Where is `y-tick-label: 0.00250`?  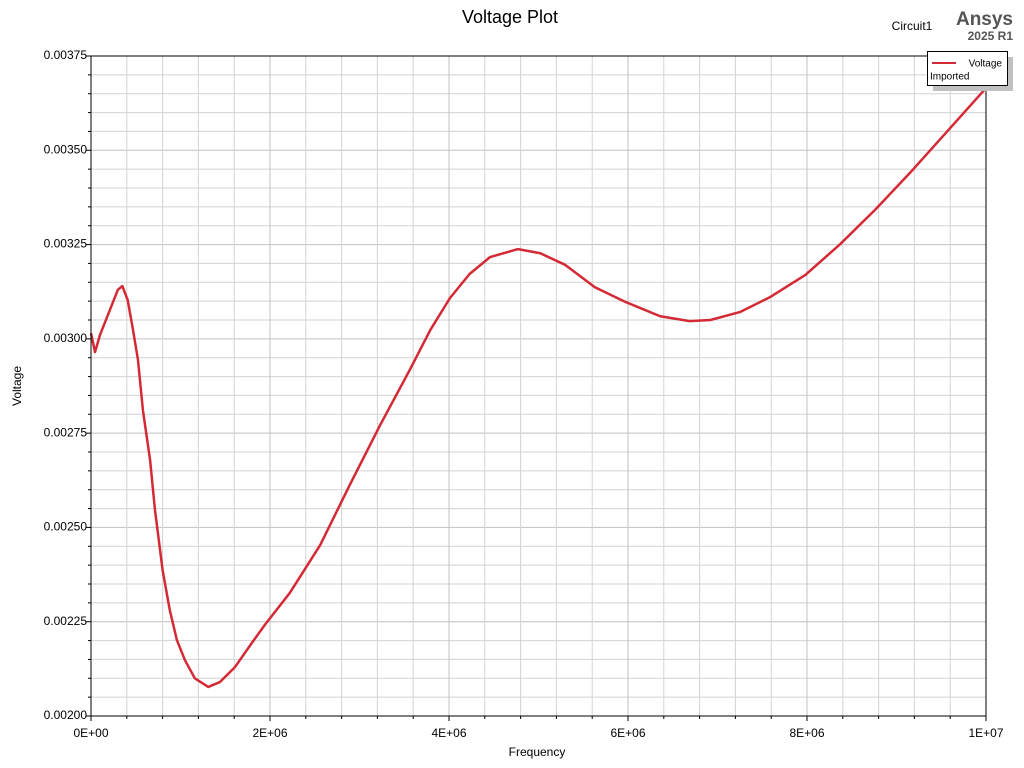 y-tick-label: 0.00250 is located at coordinates (66, 527).